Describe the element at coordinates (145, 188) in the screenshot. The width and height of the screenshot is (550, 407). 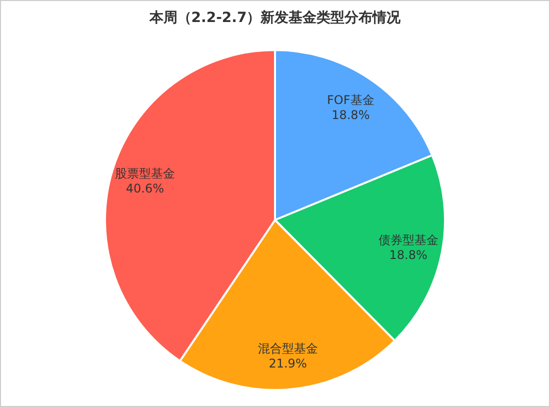
I see `data-label: 40.6%` at that location.